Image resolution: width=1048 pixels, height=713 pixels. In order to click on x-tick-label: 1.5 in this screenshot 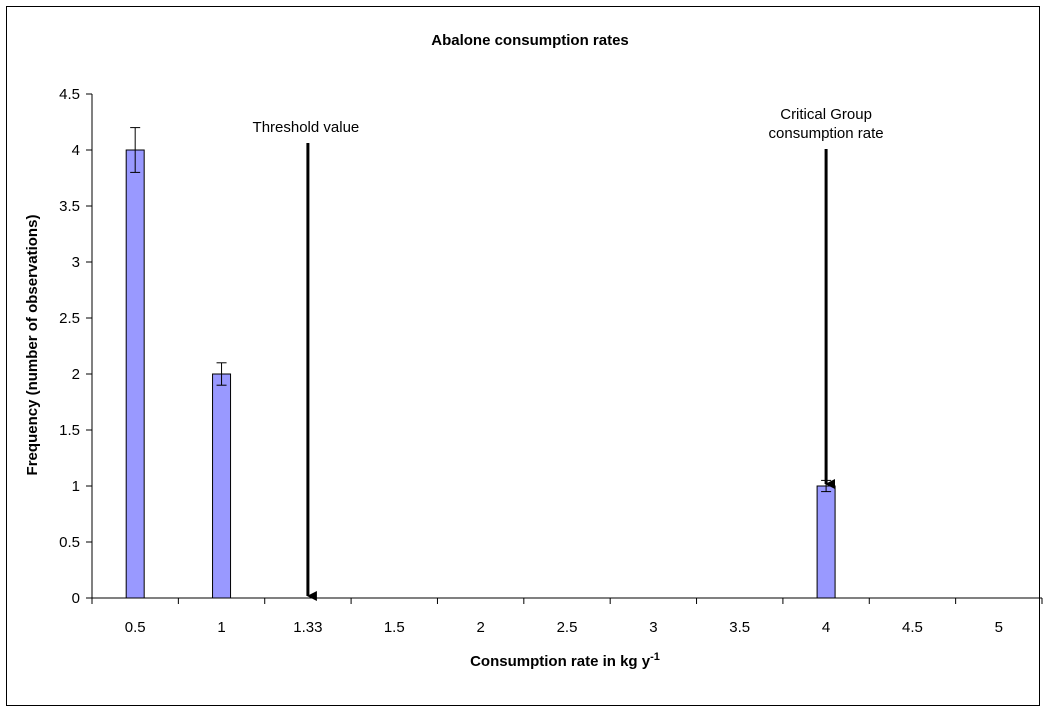, I will do `click(394, 627)`.